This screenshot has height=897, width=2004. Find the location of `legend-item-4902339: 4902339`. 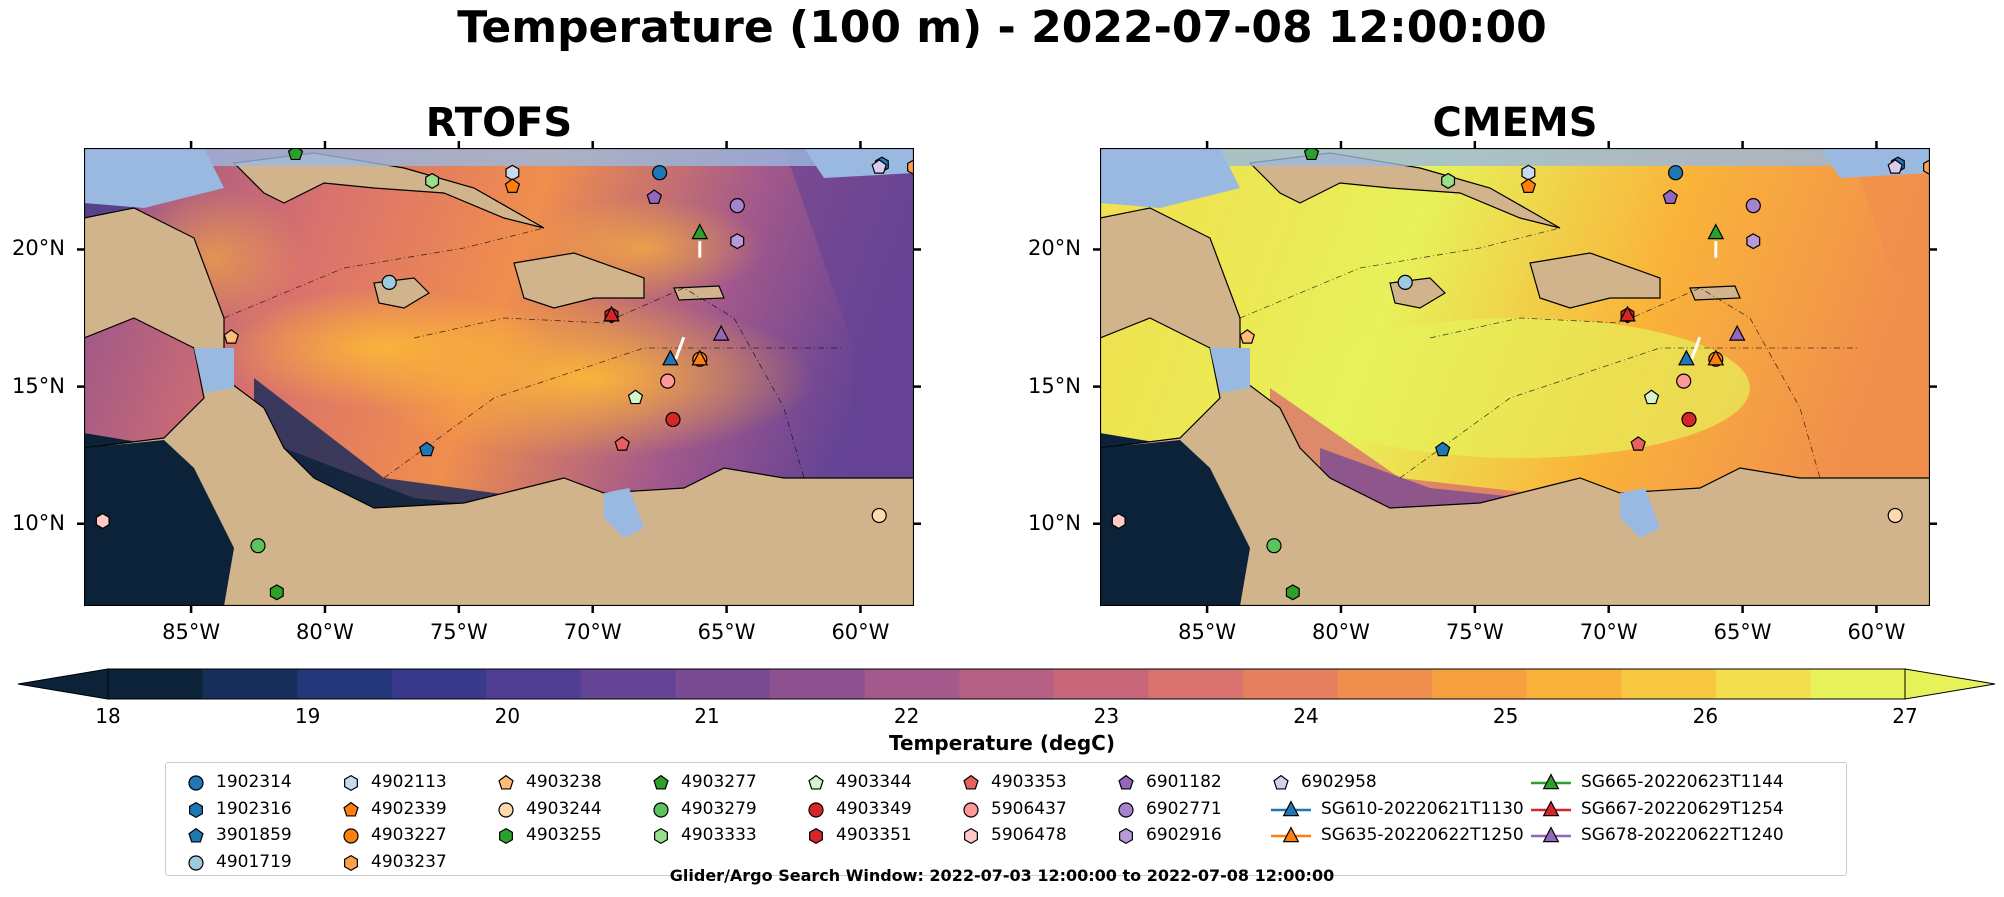

legend-item-4902339: 4902339 is located at coordinates (394, 809).